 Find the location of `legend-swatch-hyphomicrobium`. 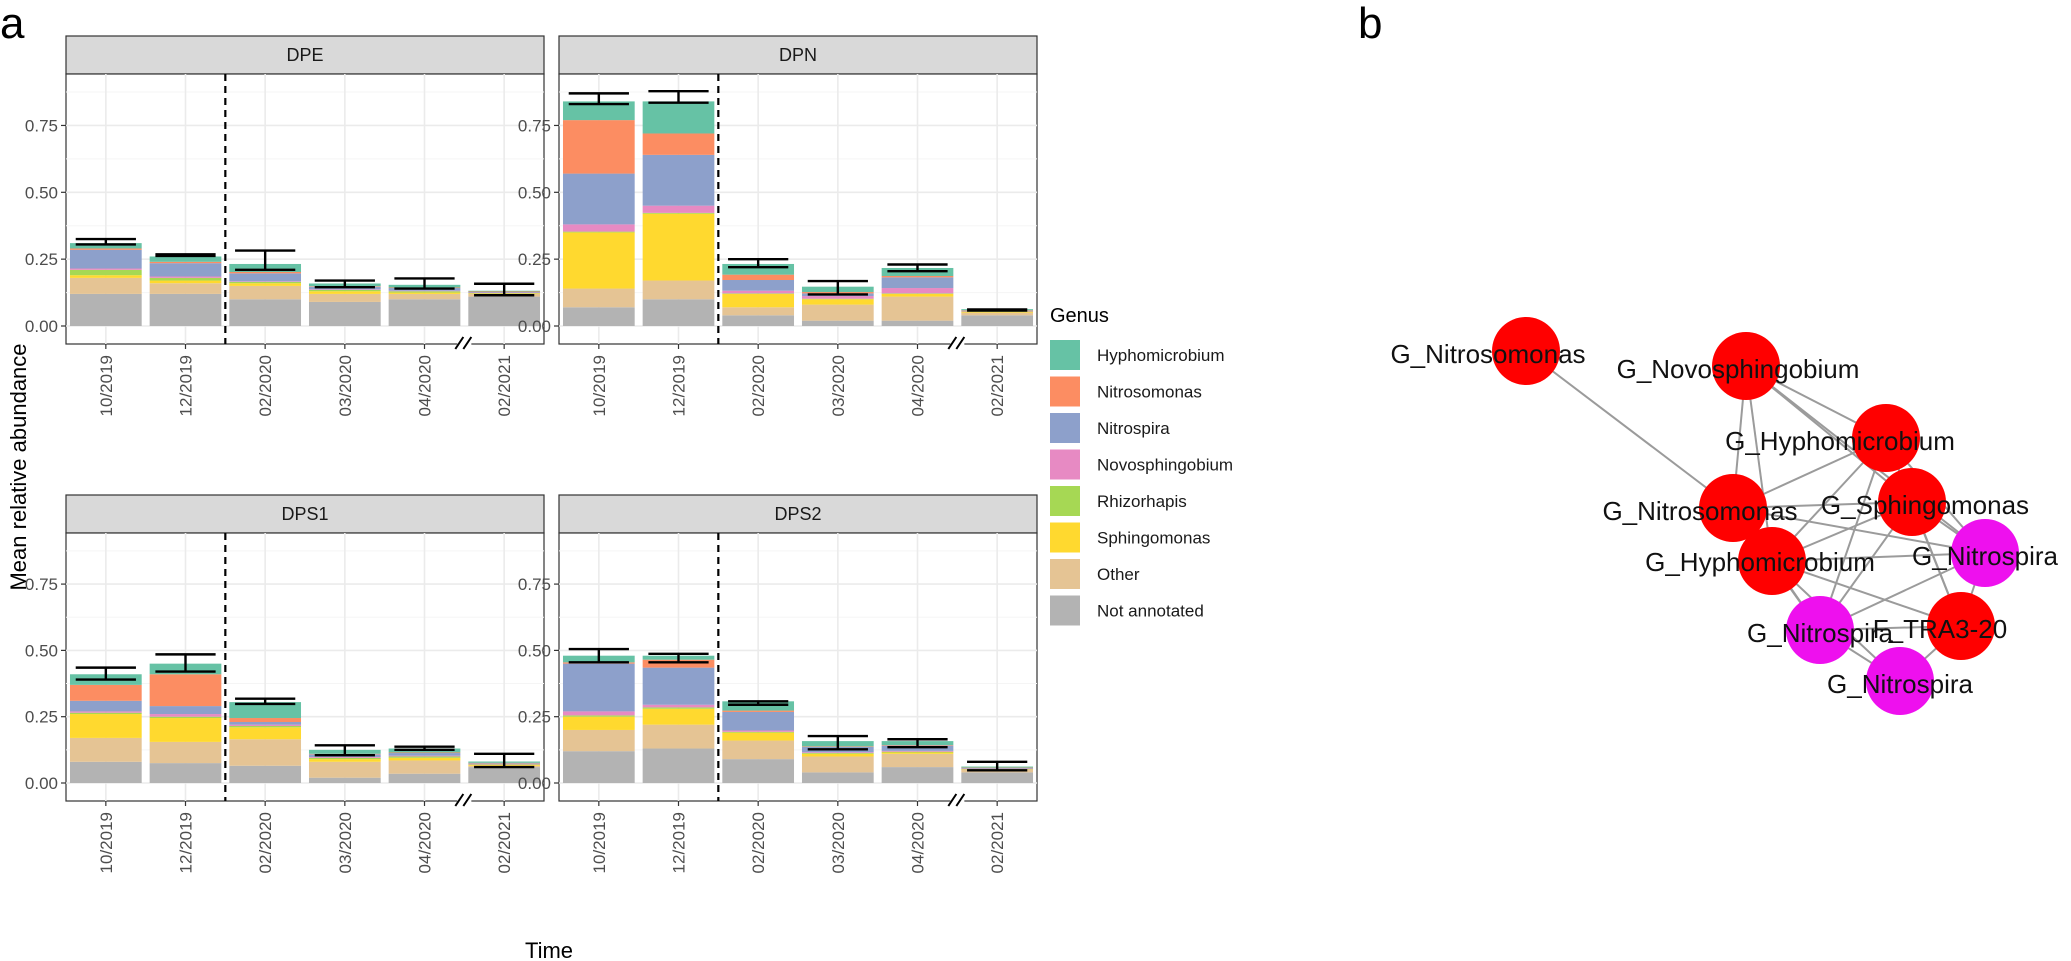

legend-swatch-hyphomicrobium is located at coordinates (1065, 355).